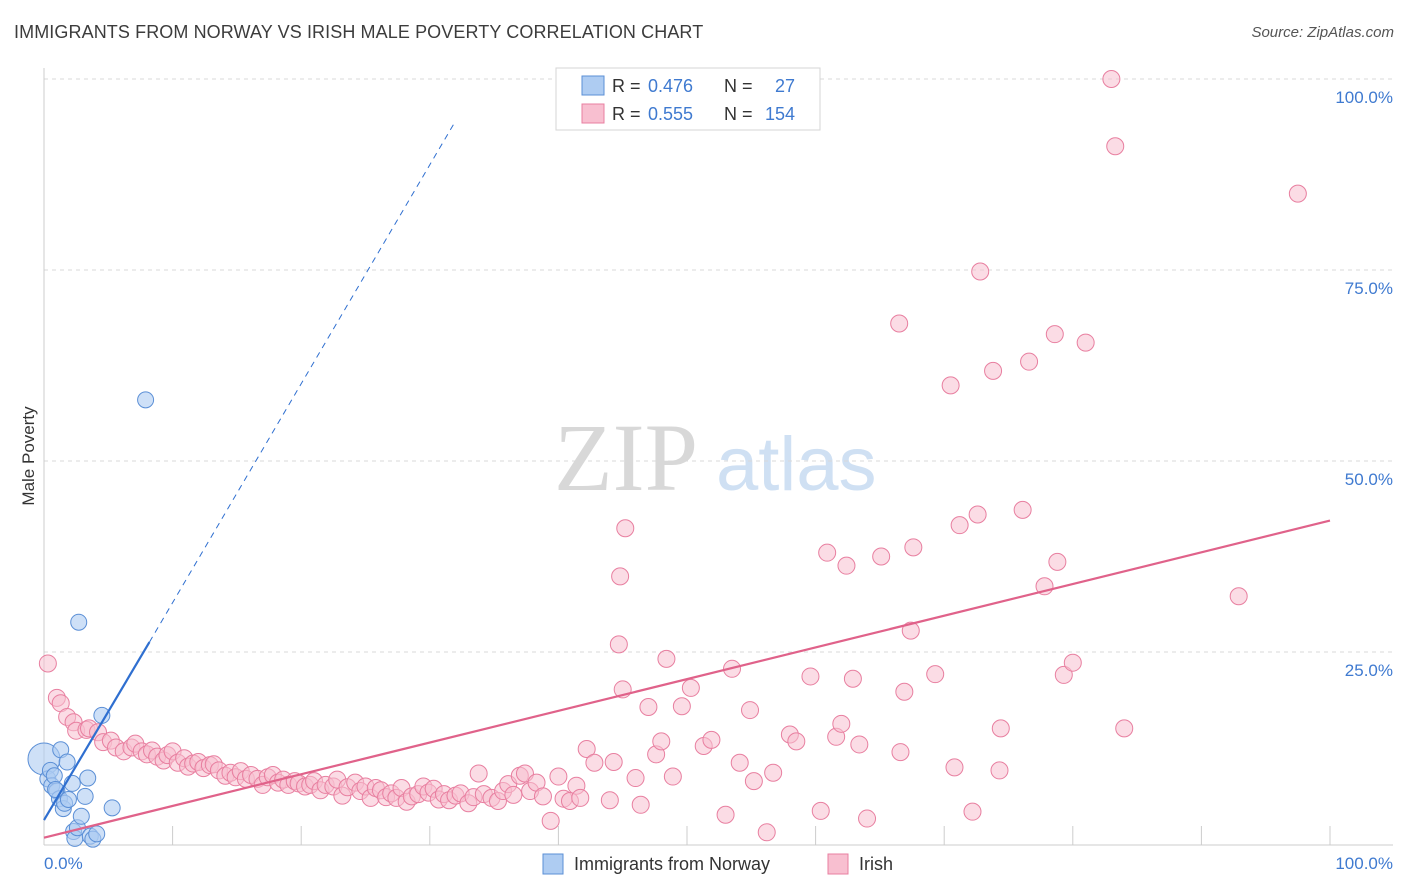 This screenshot has height=892, width=1406. Describe the element at coordinates (593, 85) in the screenshot. I see `legend-swatch-norway` at that location.